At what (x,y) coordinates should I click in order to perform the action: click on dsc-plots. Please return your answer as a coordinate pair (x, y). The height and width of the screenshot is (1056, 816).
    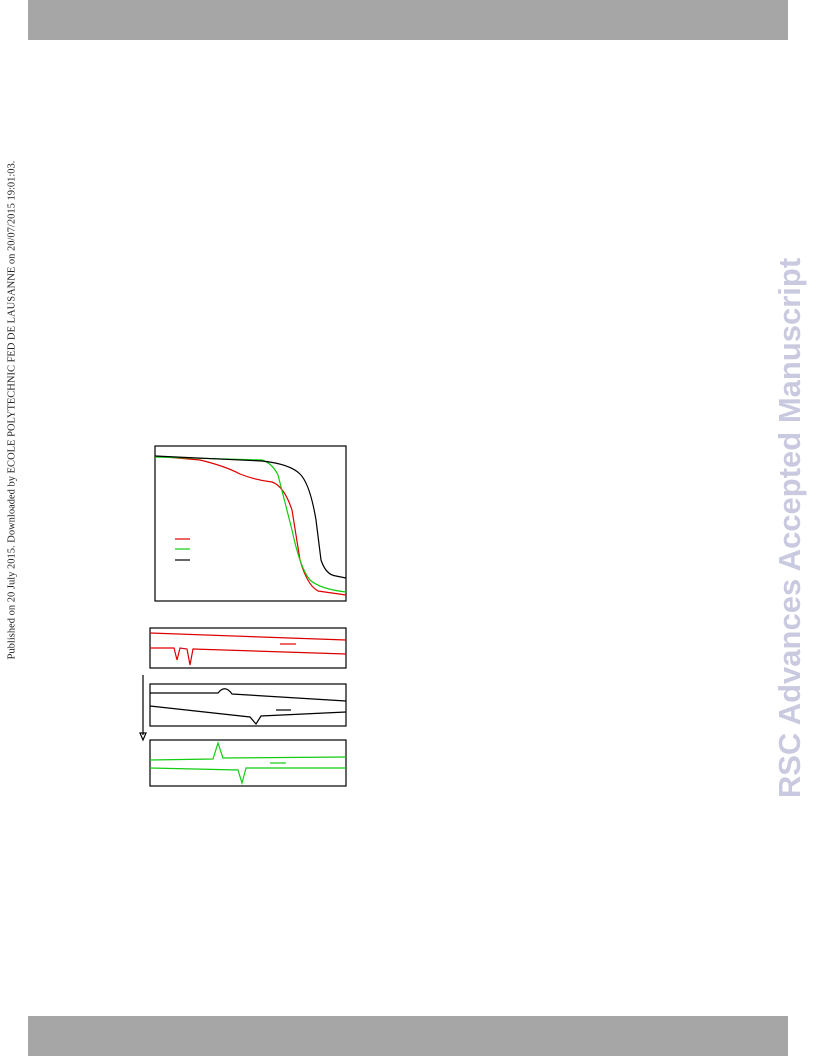
    Looking at the image, I should click on (243, 707).